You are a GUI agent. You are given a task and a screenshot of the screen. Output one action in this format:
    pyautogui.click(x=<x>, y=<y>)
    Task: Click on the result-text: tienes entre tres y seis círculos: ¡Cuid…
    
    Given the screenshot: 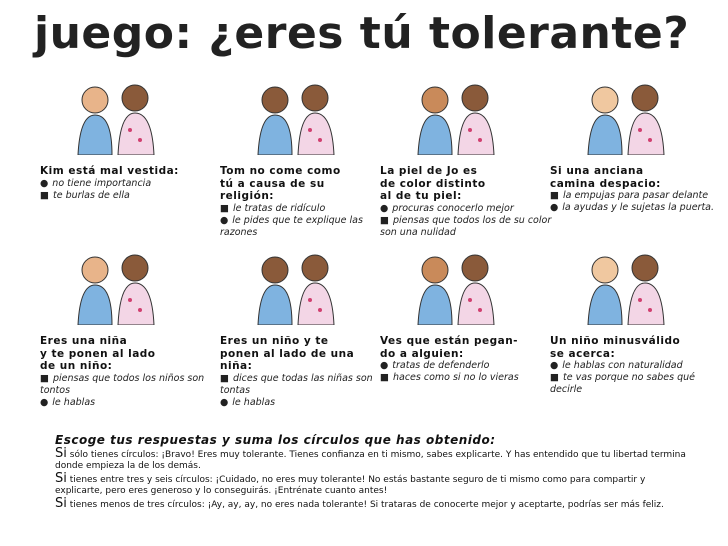 What is the action you would take?
    pyautogui.click(x=350, y=485)
    